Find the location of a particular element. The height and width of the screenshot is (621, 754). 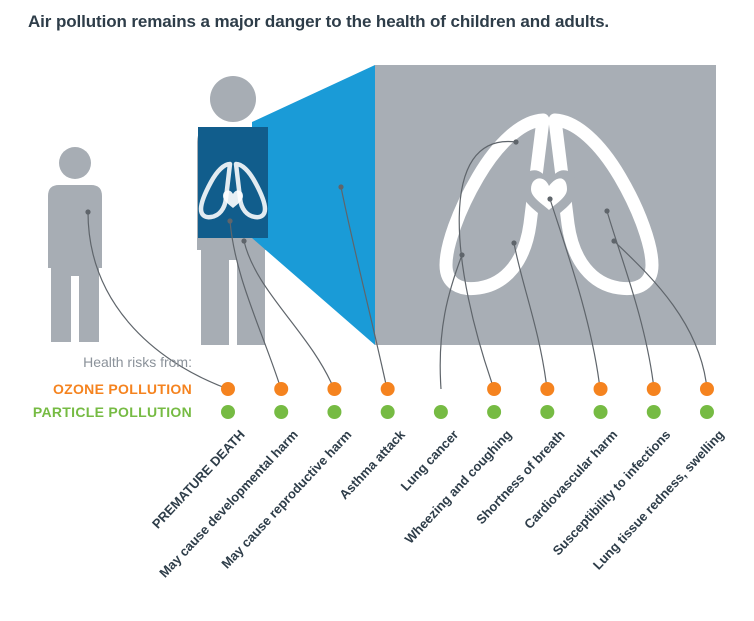

lungs-illustration is located at coordinates (549, 204).